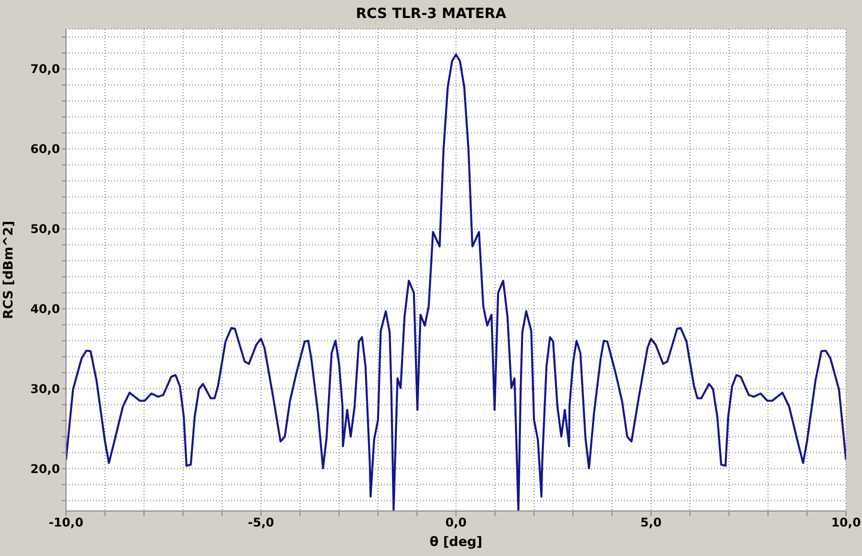 The width and height of the screenshot is (862, 556). Describe the element at coordinates (45, 149) in the screenshot. I see `y-tick-label: 60,0` at that location.